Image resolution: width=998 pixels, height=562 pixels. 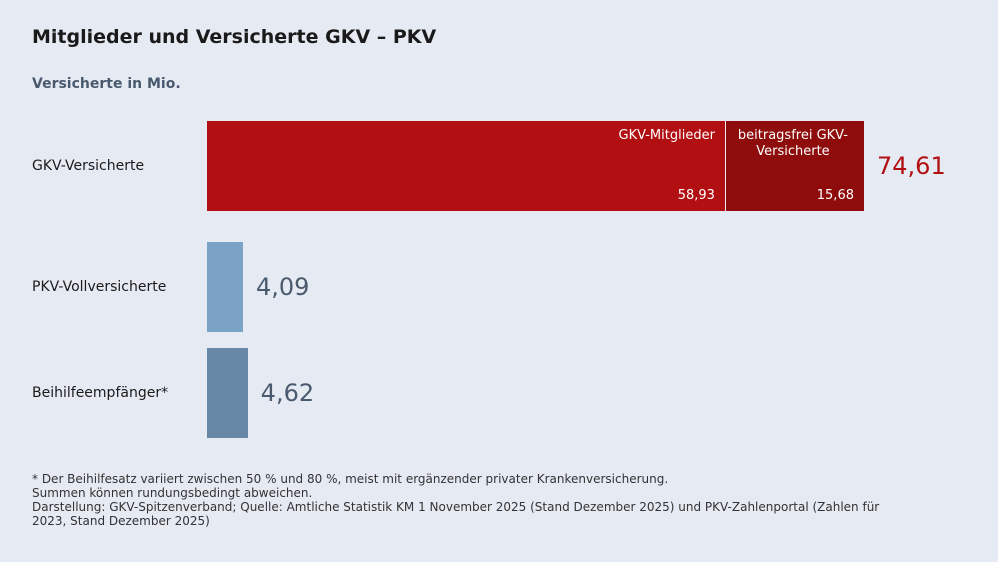 What do you see at coordinates (666, 135) in the screenshot?
I see `segment-name: GKV-Mitglieder` at bounding box center [666, 135].